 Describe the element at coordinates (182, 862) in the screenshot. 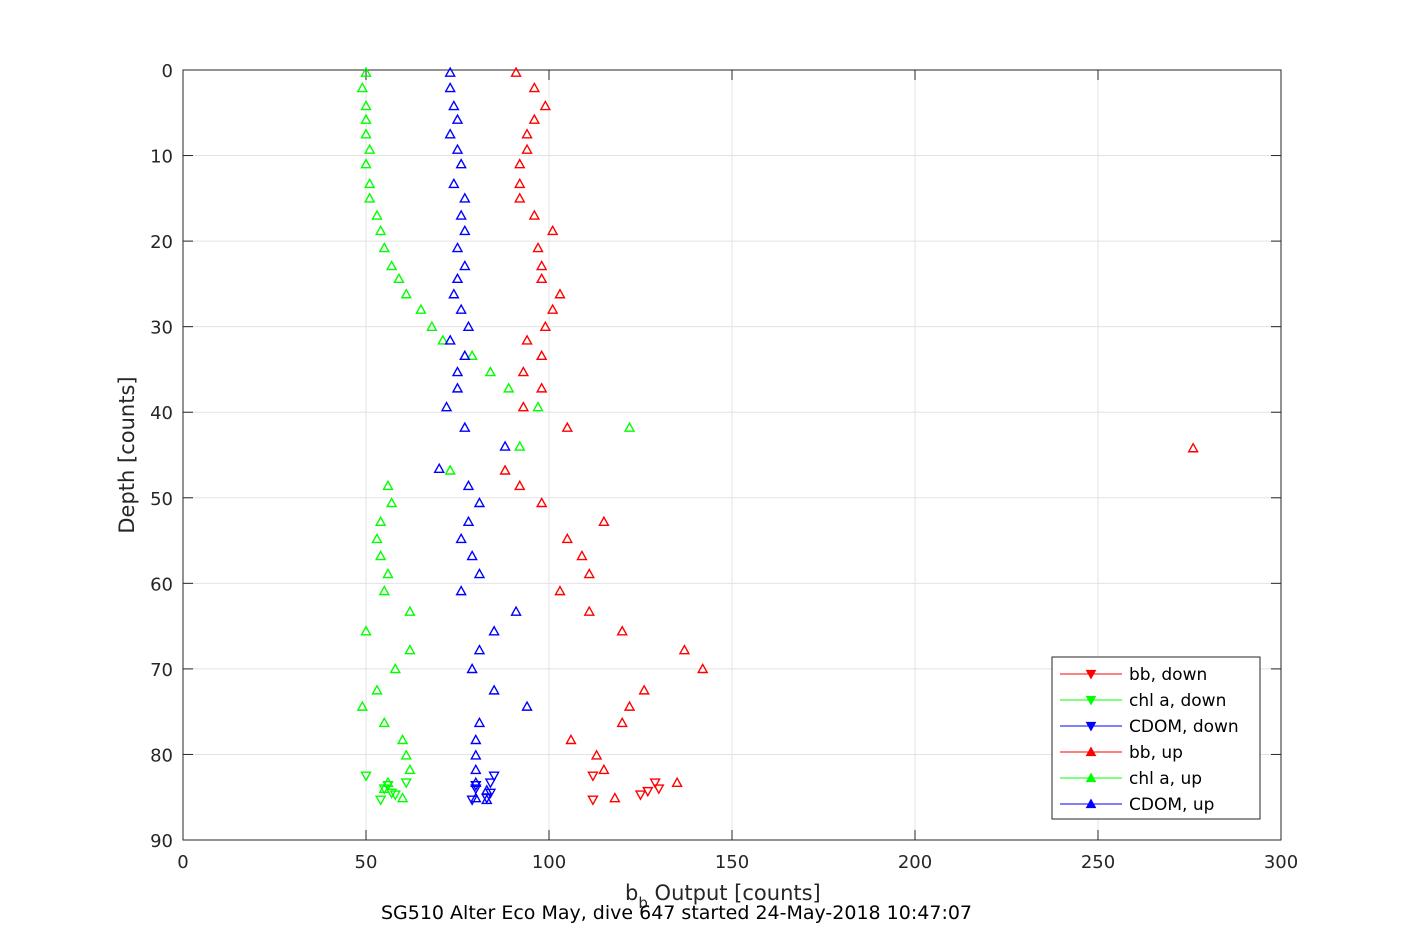

I see `x-tick-label: 0` at that location.